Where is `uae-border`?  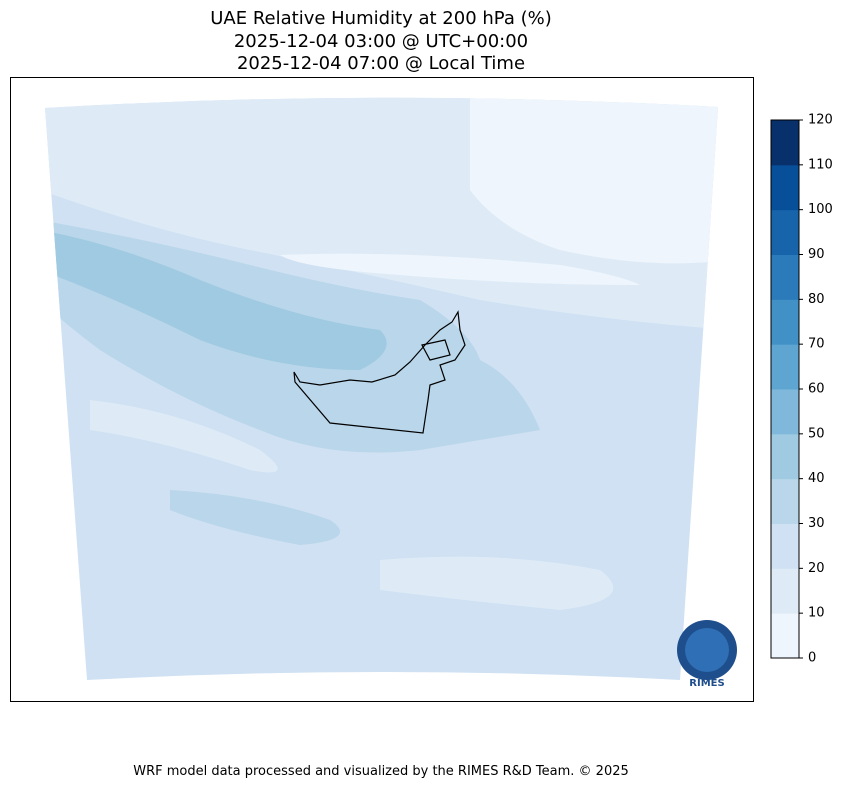
uae-border is located at coordinates (379, 372).